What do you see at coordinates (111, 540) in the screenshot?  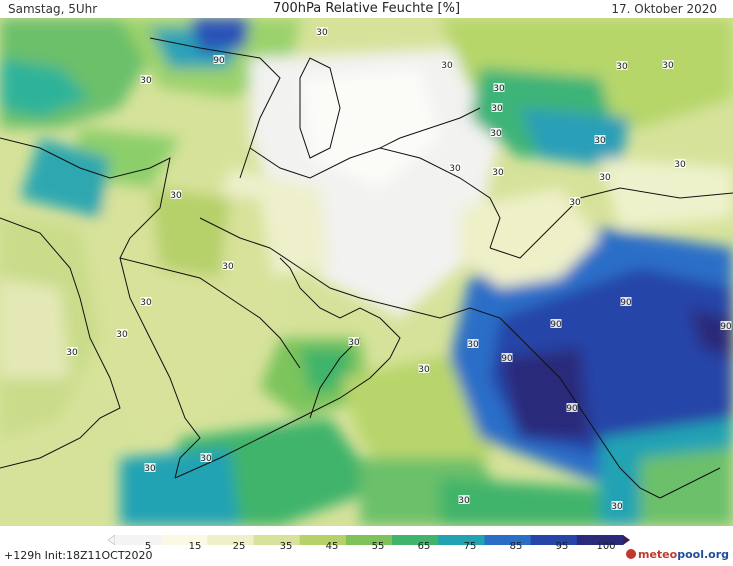 I see `colorbar-min-arrow` at bounding box center [111, 540].